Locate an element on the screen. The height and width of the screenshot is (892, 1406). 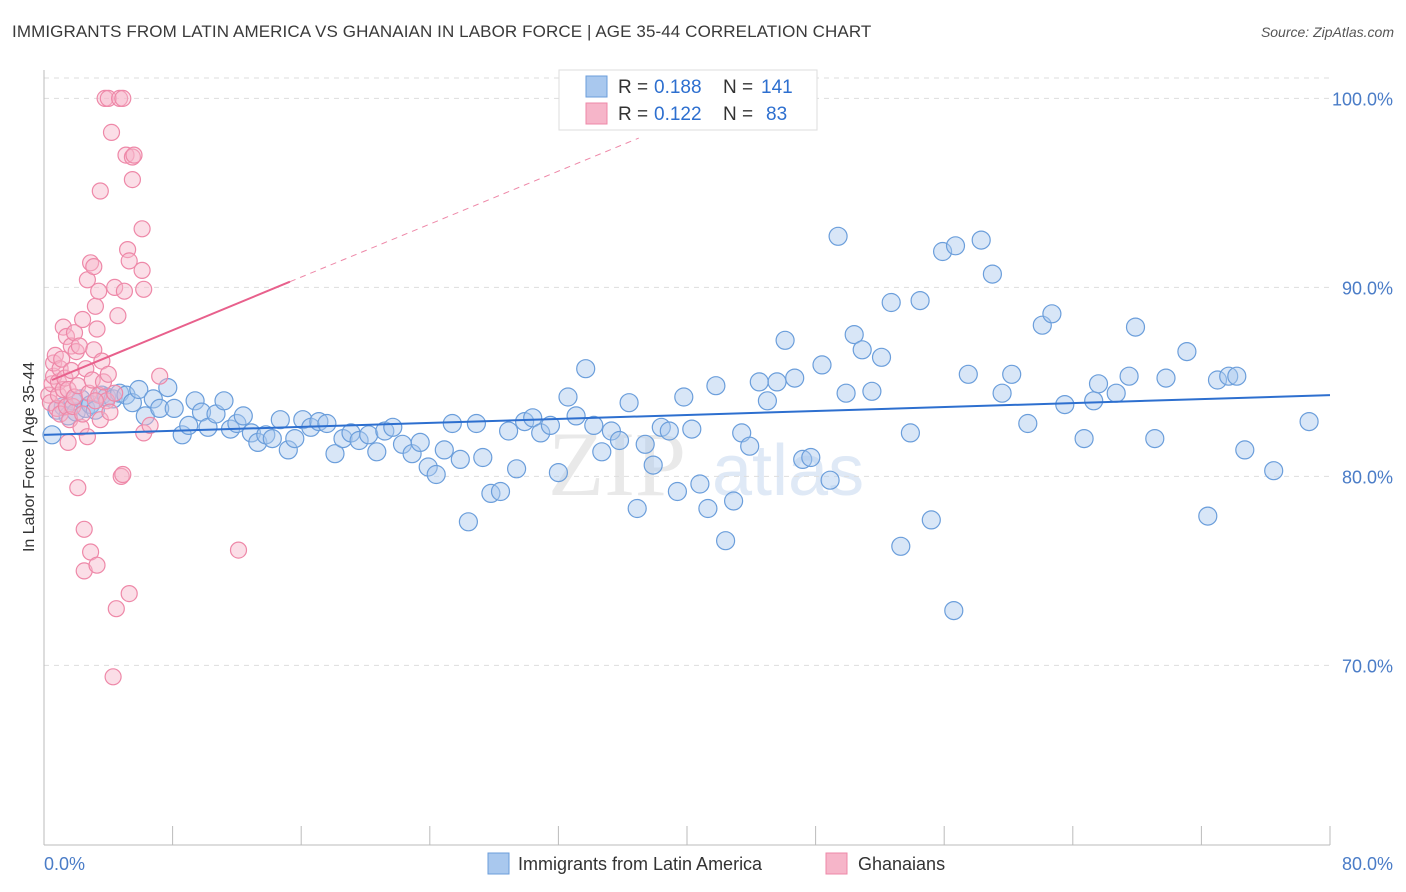
watermark: ZIP atlas is located at coordinates (706, 464).